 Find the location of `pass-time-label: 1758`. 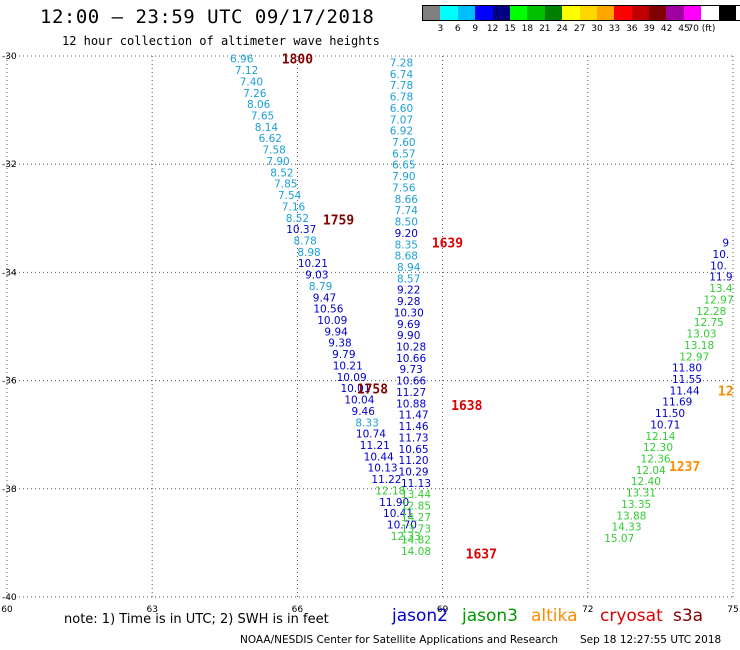

pass-time-label: 1758 is located at coordinates (372, 390).